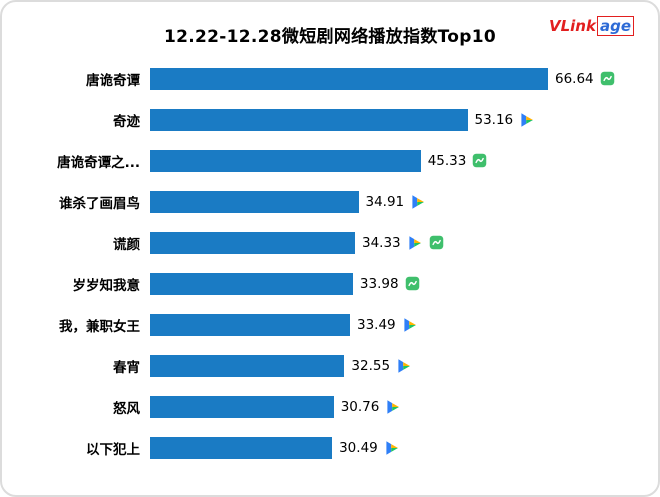 This screenshot has height=497, width=660. What do you see at coordinates (447, 160) in the screenshot?
I see `value-label: 45.33` at bounding box center [447, 160].